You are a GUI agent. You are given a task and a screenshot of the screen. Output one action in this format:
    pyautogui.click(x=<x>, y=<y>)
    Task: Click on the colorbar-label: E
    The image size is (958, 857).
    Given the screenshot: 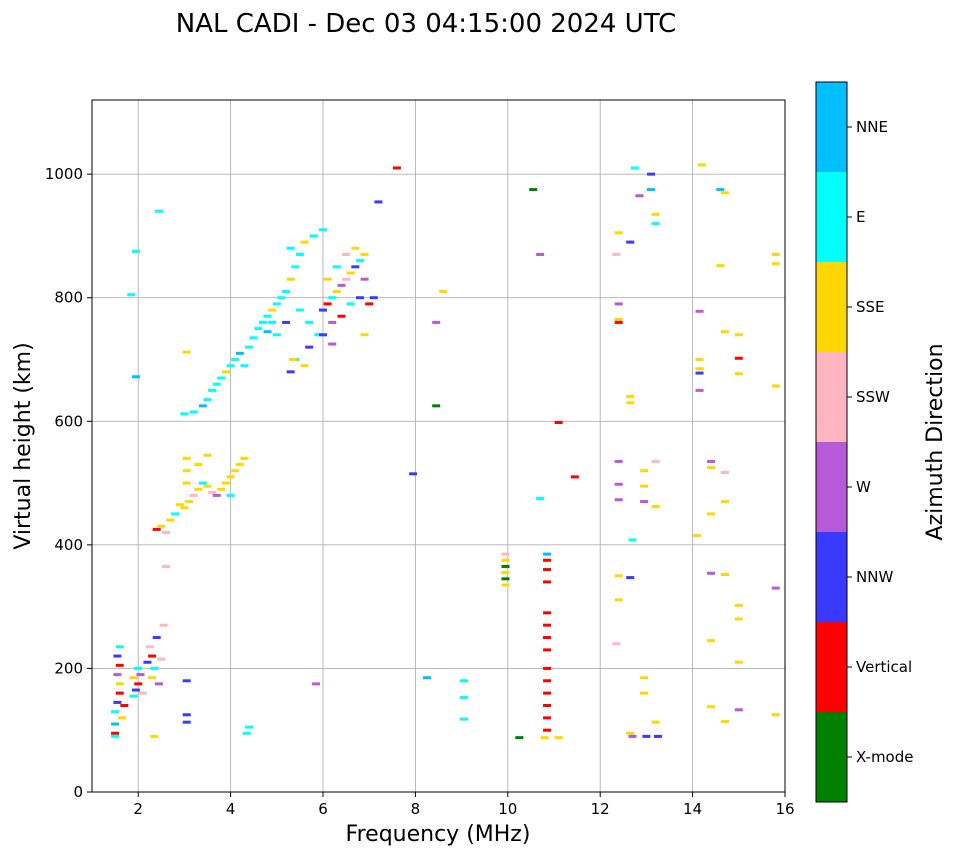 What is the action you would take?
    pyautogui.click(x=860, y=217)
    